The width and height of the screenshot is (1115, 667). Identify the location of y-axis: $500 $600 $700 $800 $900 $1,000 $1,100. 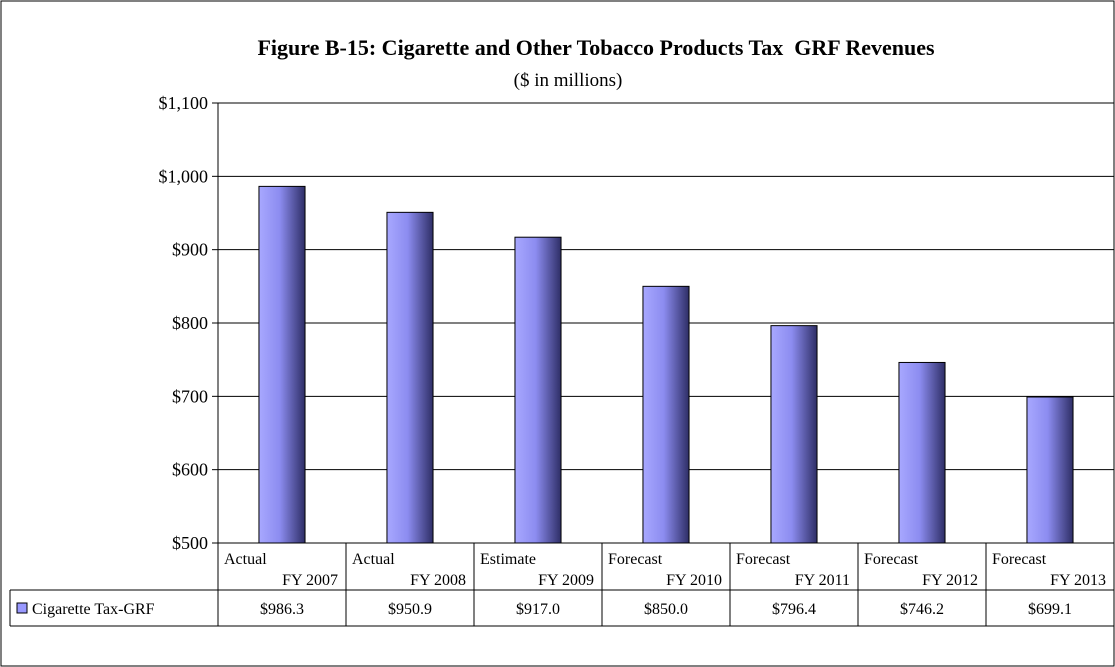
(188, 323).